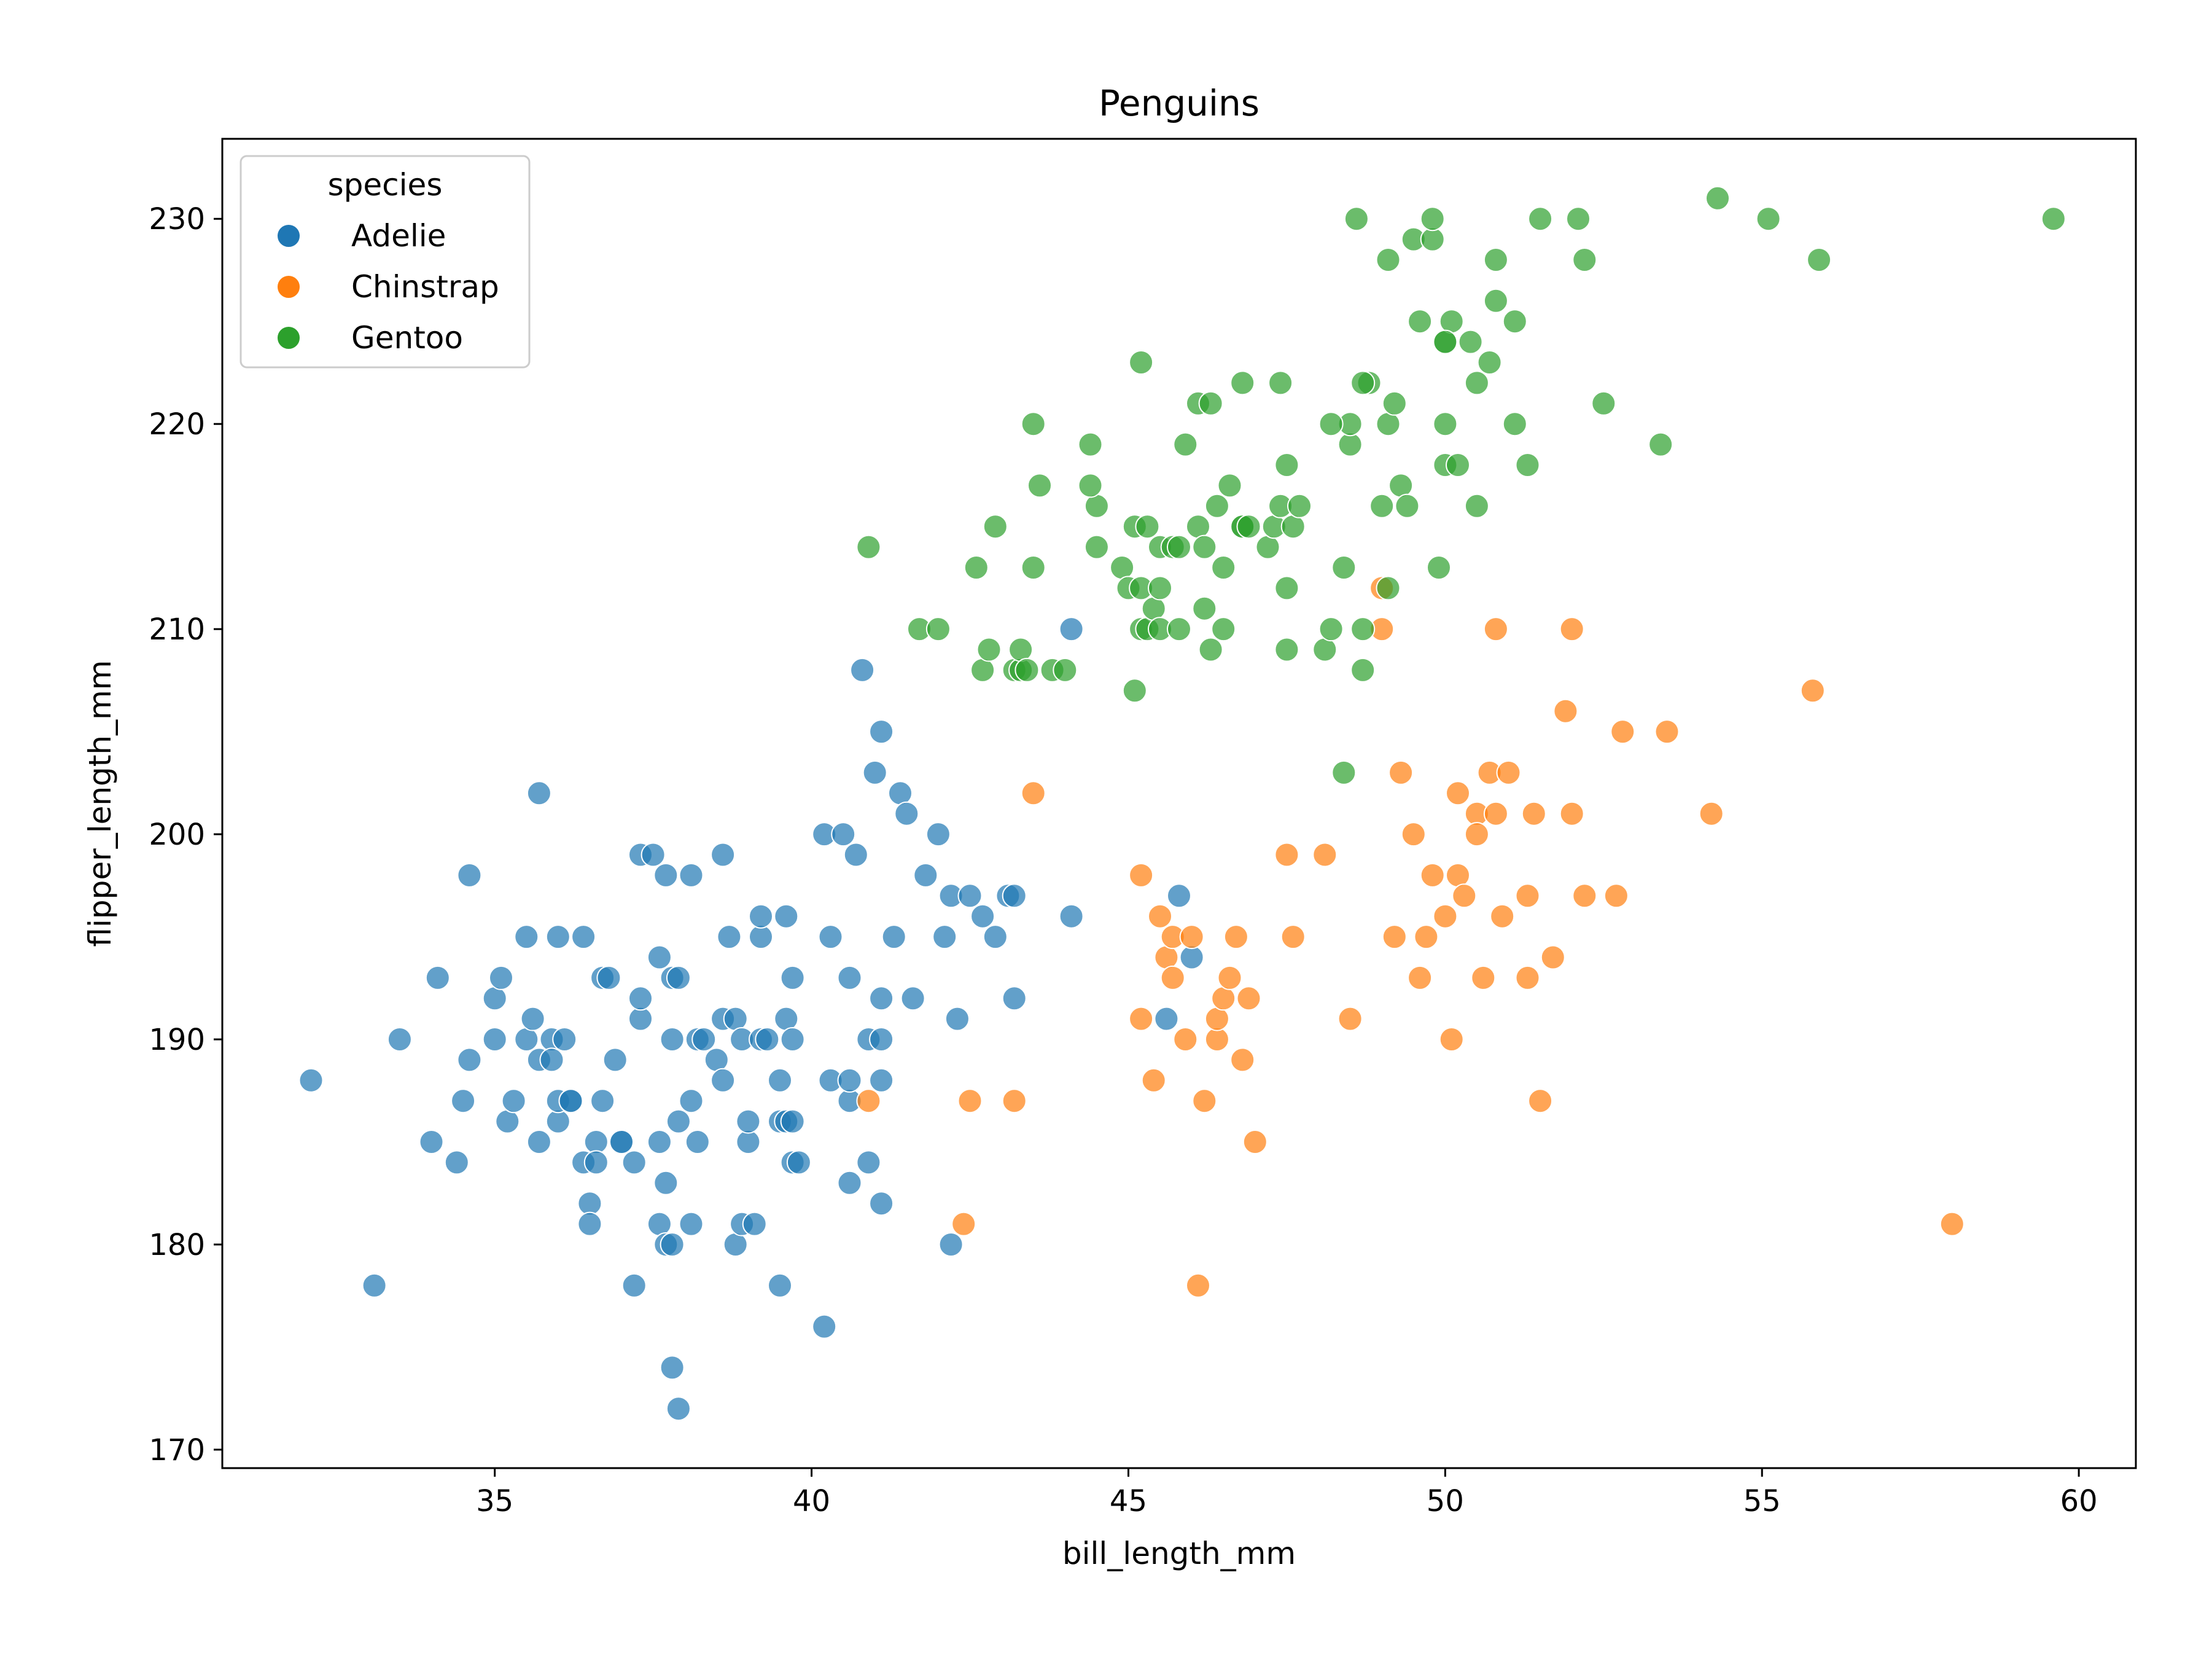 This screenshot has width=2212, height=1653. What do you see at coordinates (289, 338) in the screenshot?
I see `legend-marker-gentoo` at bounding box center [289, 338].